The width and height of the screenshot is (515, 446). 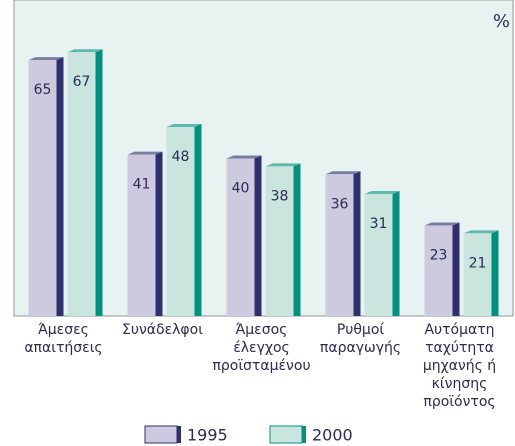 What do you see at coordinates (439, 255) in the screenshot?
I see `value-label: 23` at bounding box center [439, 255].